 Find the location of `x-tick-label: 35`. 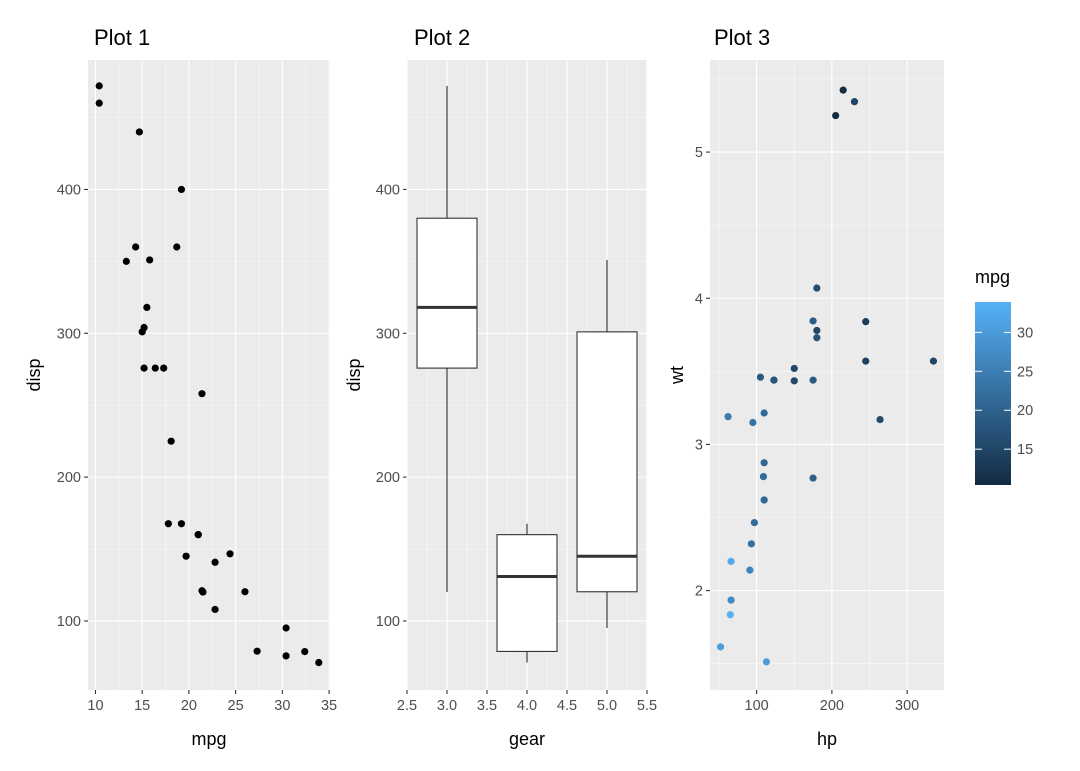

x-tick-label: 35 is located at coordinates (329, 706).